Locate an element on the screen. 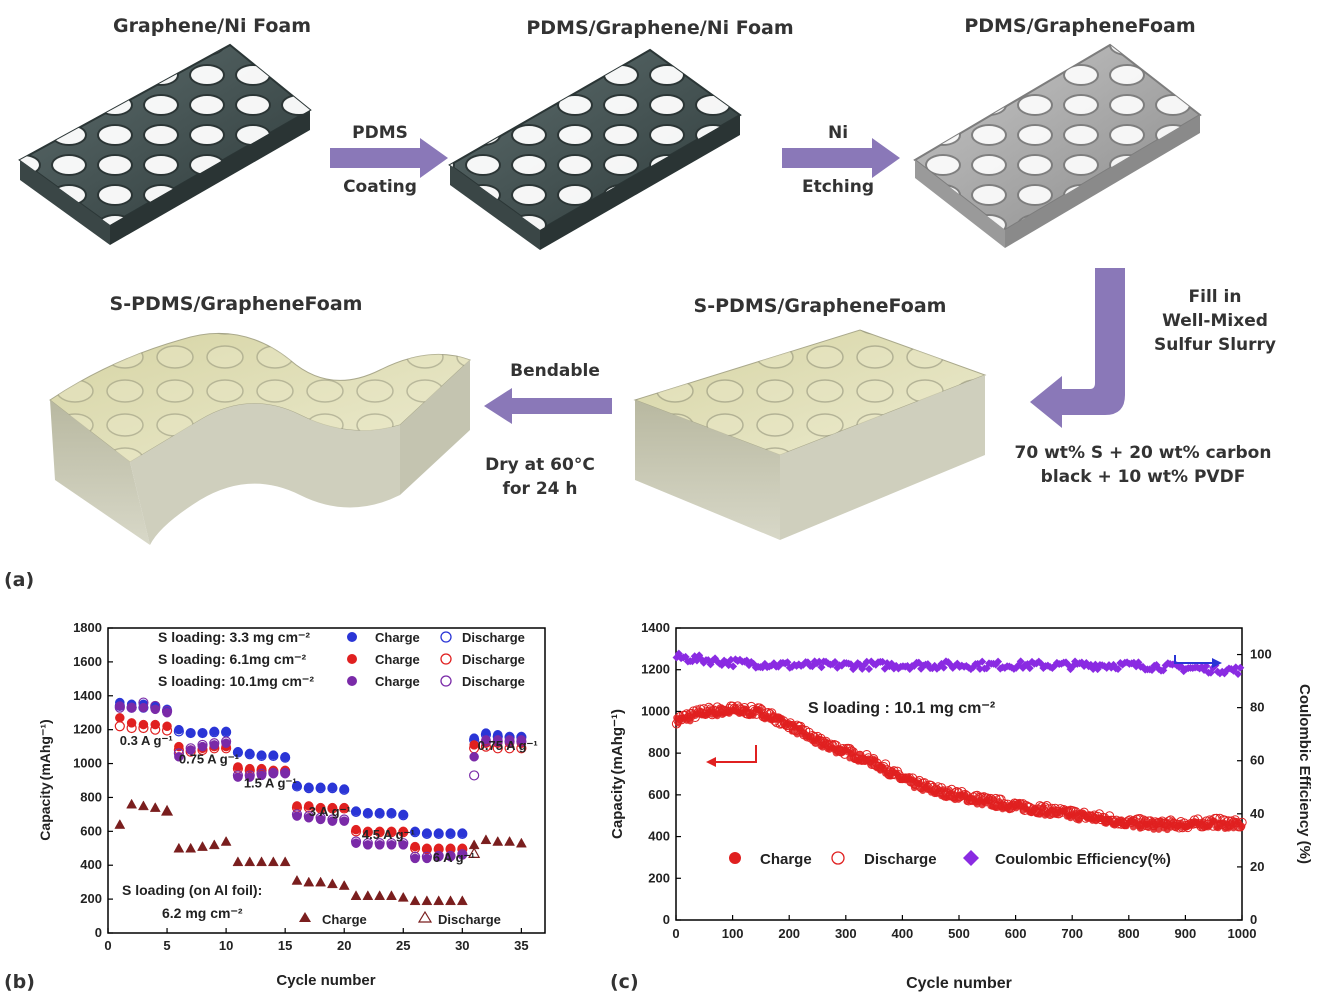 The image size is (1322, 994). c-xtick-label-1: 100 is located at coordinates (733, 933).